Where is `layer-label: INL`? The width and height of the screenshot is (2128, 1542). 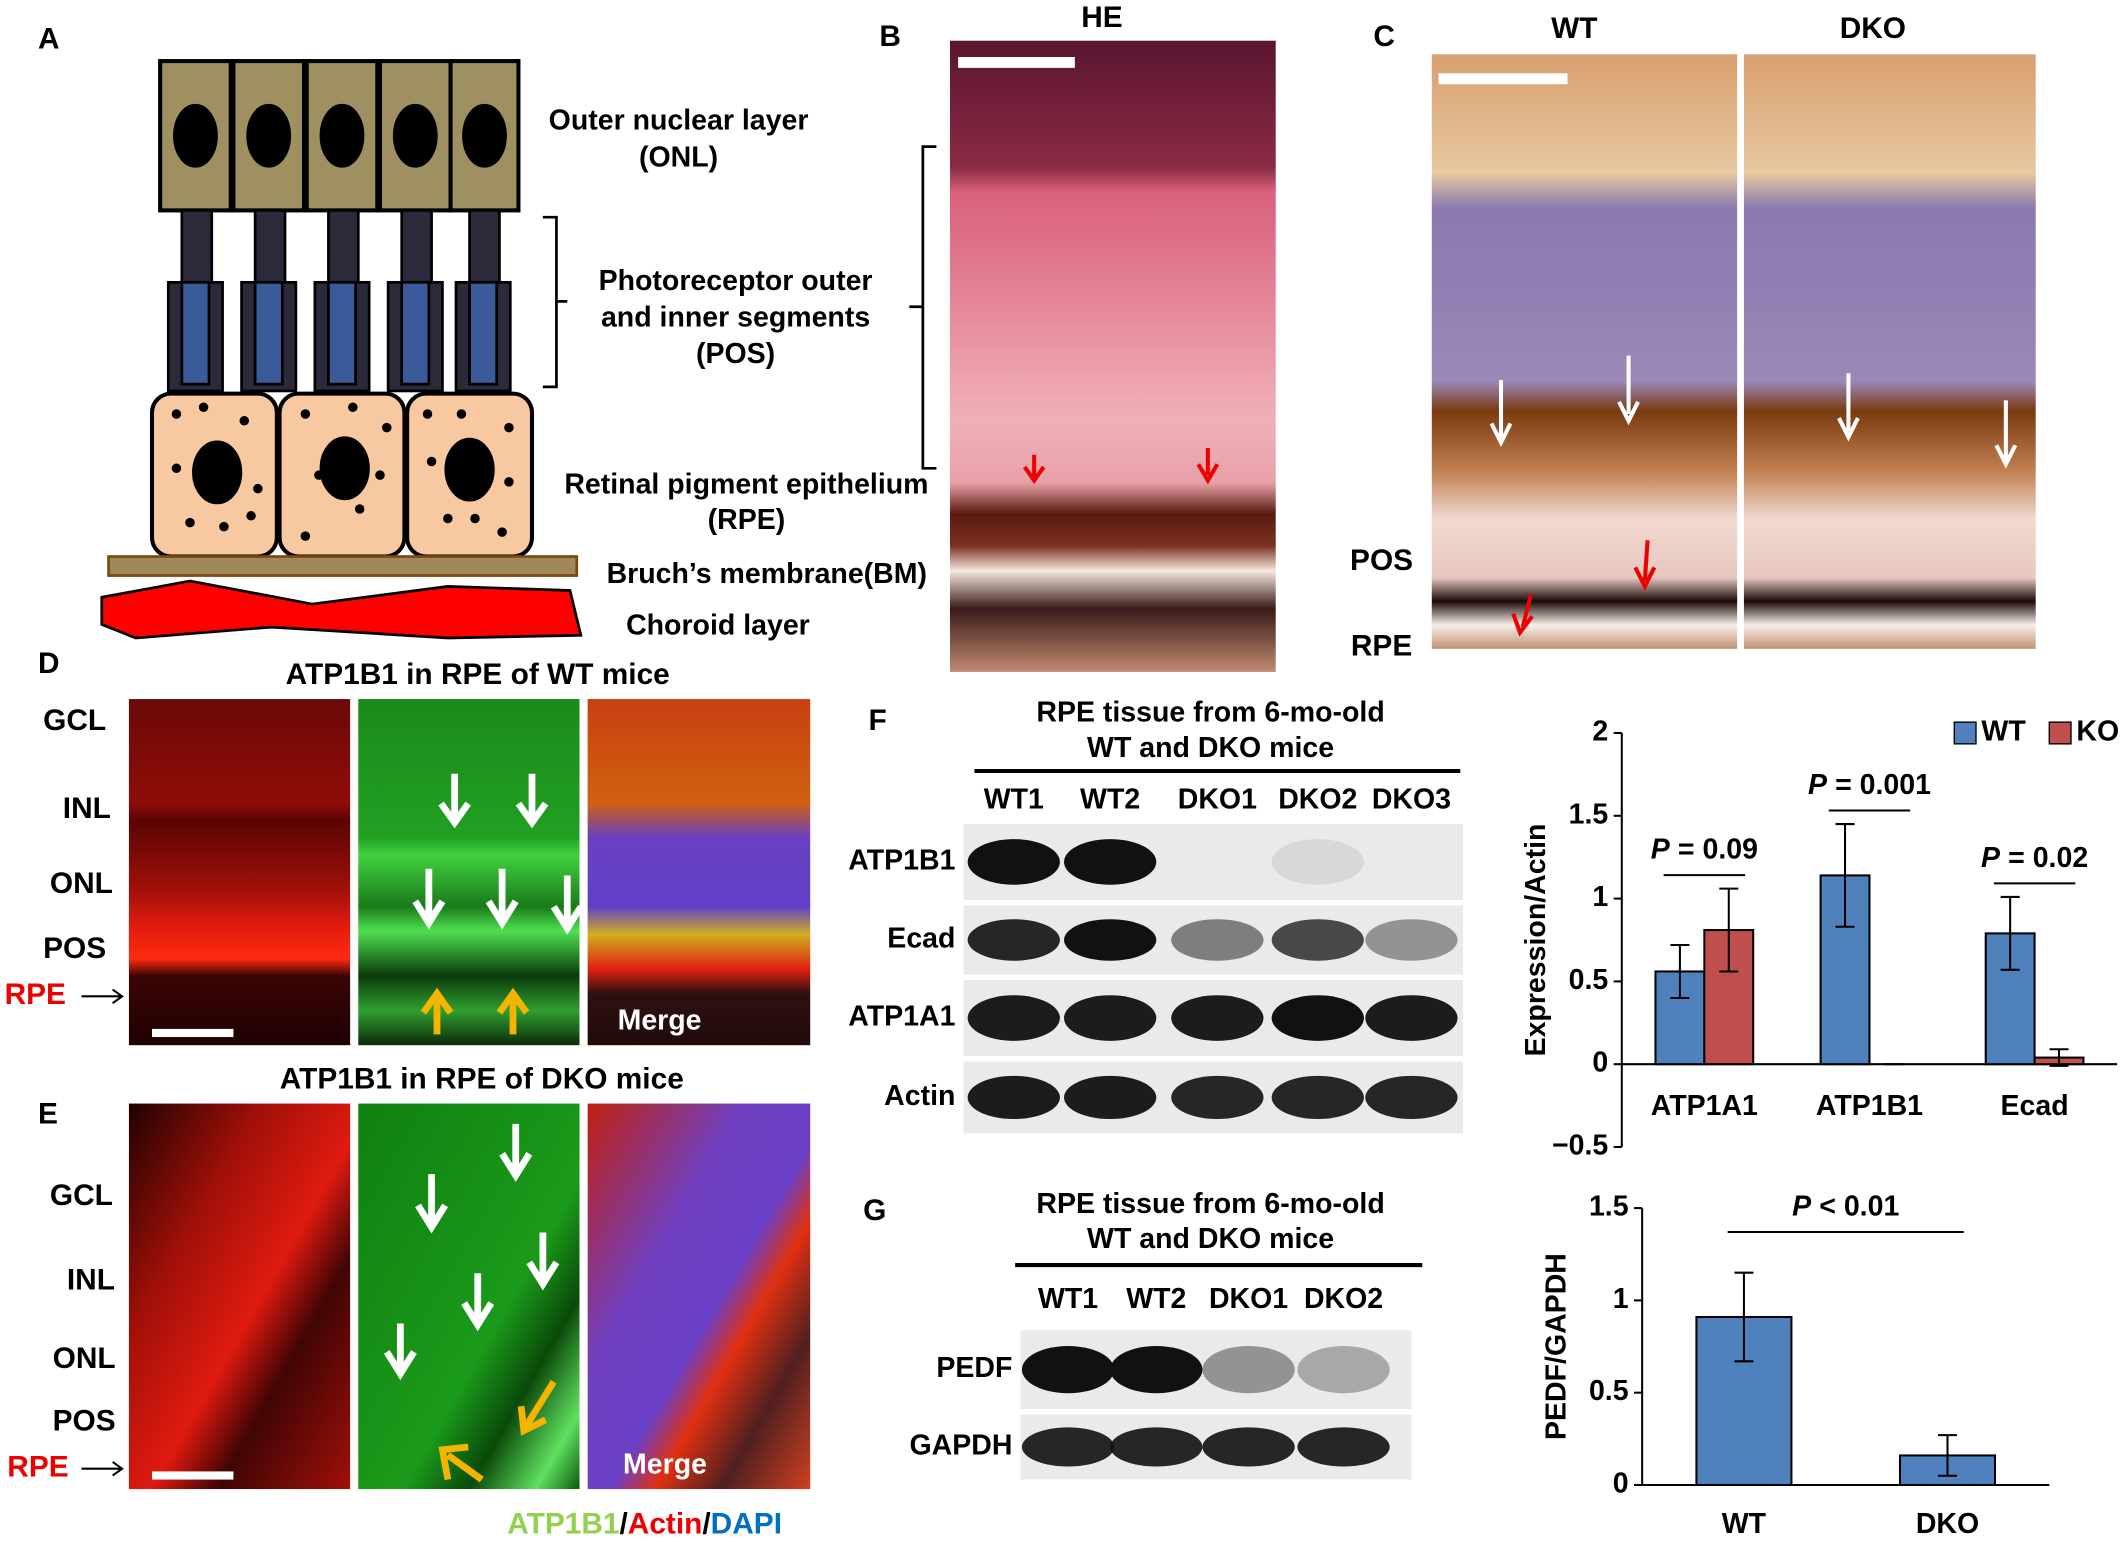 layer-label: INL is located at coordinates (87, 808).